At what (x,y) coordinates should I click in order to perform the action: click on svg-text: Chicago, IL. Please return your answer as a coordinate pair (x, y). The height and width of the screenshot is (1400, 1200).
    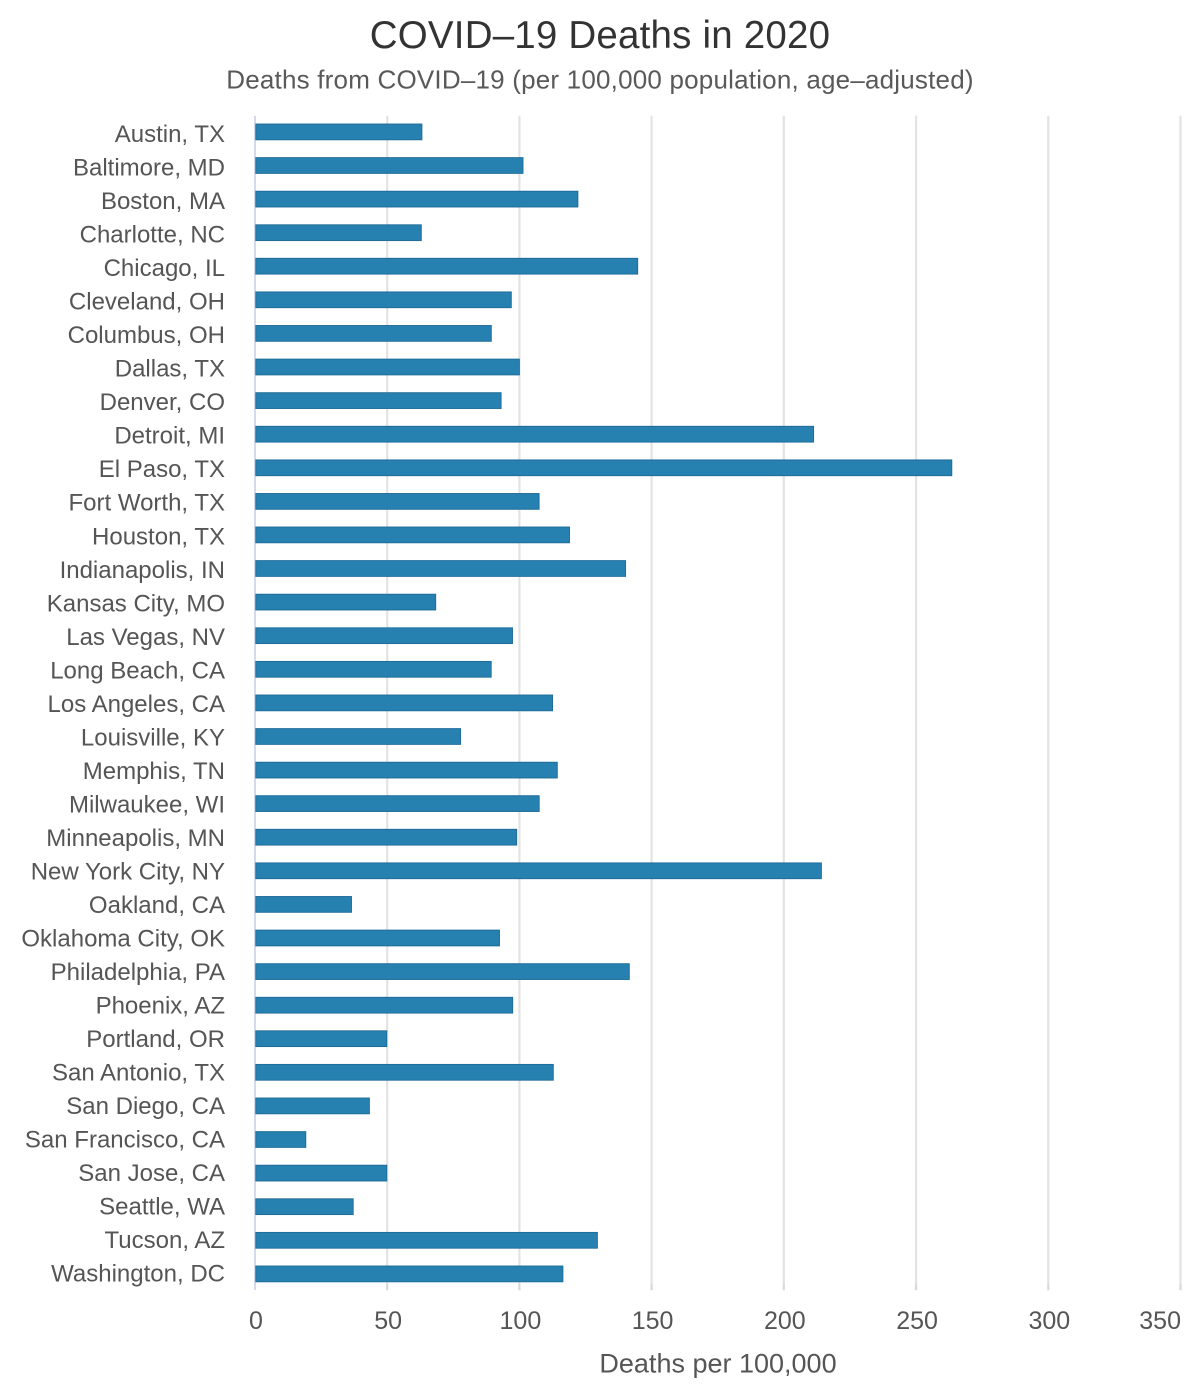
    Looking at the image, I should click on (164, 268).